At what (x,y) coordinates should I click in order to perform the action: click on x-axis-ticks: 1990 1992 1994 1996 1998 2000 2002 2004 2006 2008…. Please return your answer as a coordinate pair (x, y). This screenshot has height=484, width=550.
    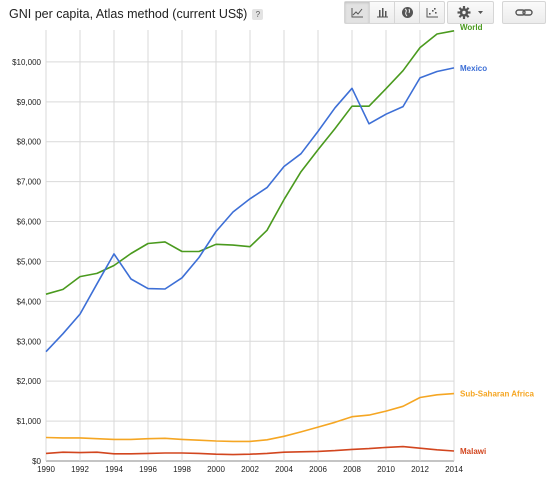
    Looking at the image, I should click on (250, 469).